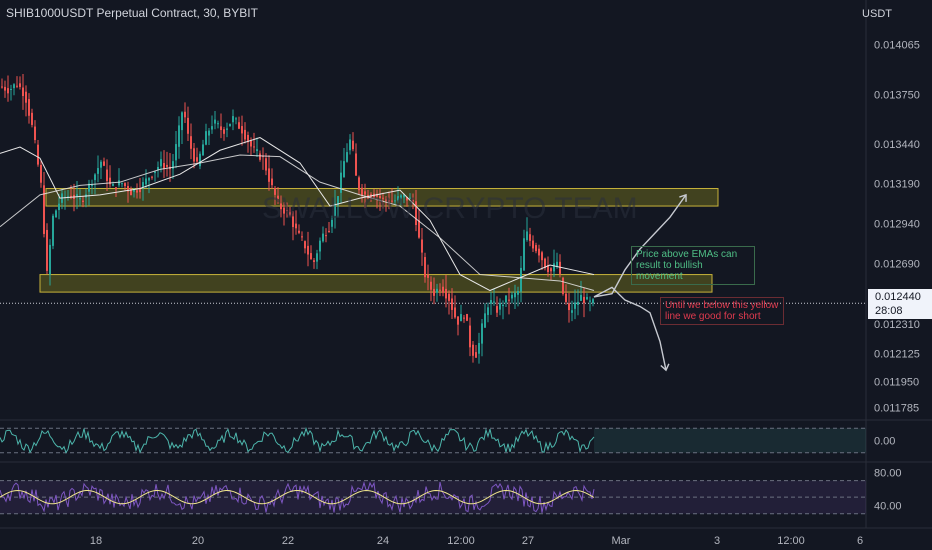 This screenshot has height=550, width=932. Describe the element at coordinates (383, 541) in the screenshot. I see `x-tick-label: 24` at that location.